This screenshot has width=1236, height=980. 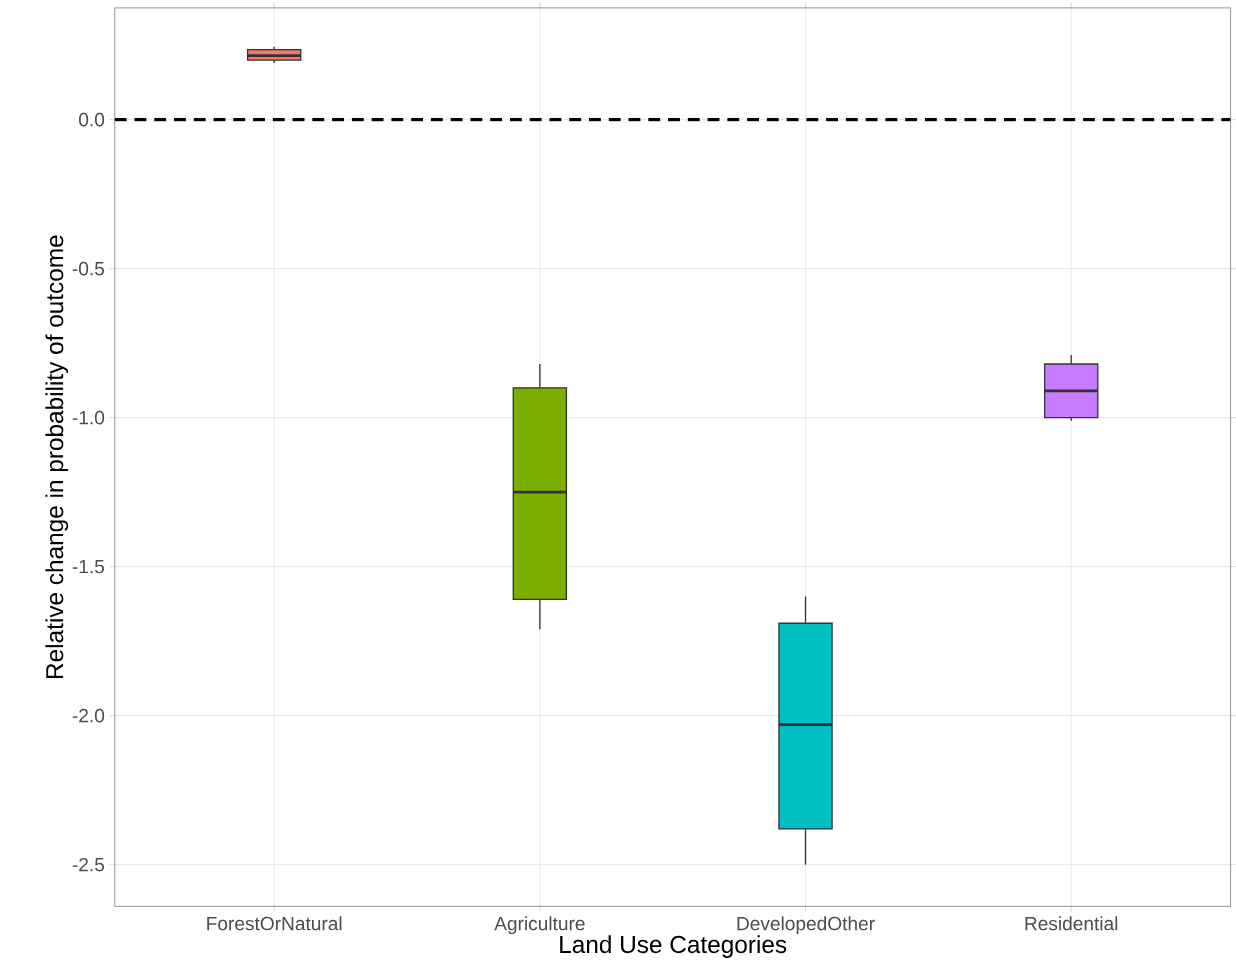 I want to click on y-axis-title: Relative change in probability of outcome, so click(x=57, y=456).